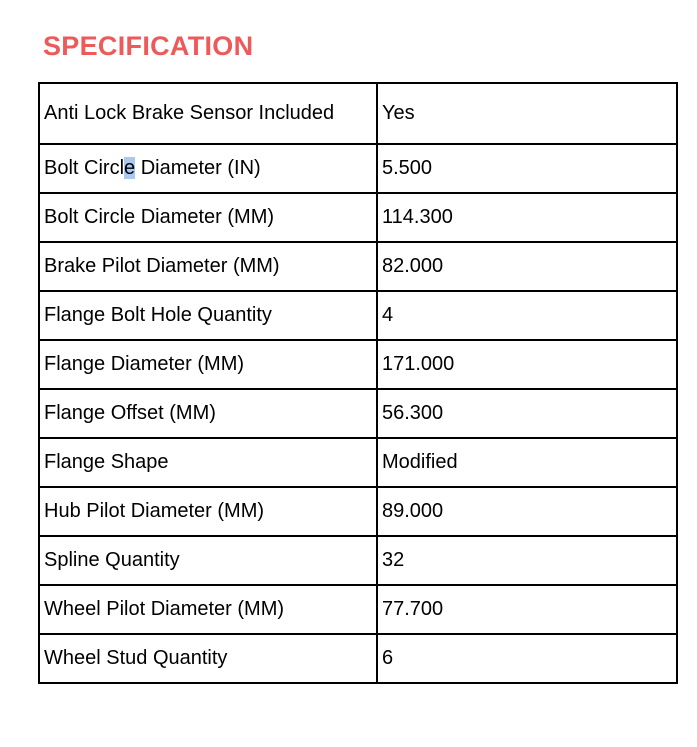  I want to click on spec-value: Modified, so click(527, 462).